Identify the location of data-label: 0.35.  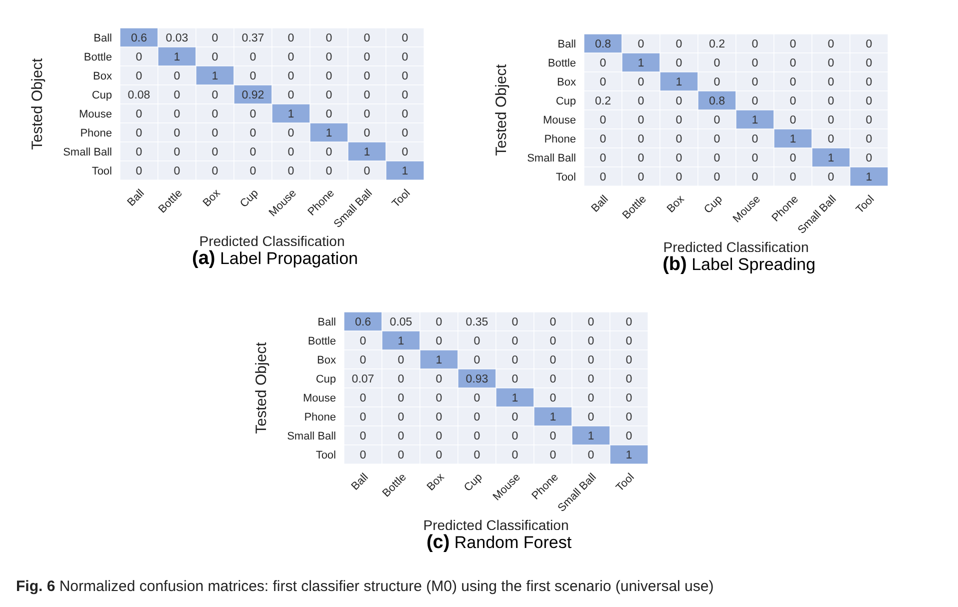
(477, 322).